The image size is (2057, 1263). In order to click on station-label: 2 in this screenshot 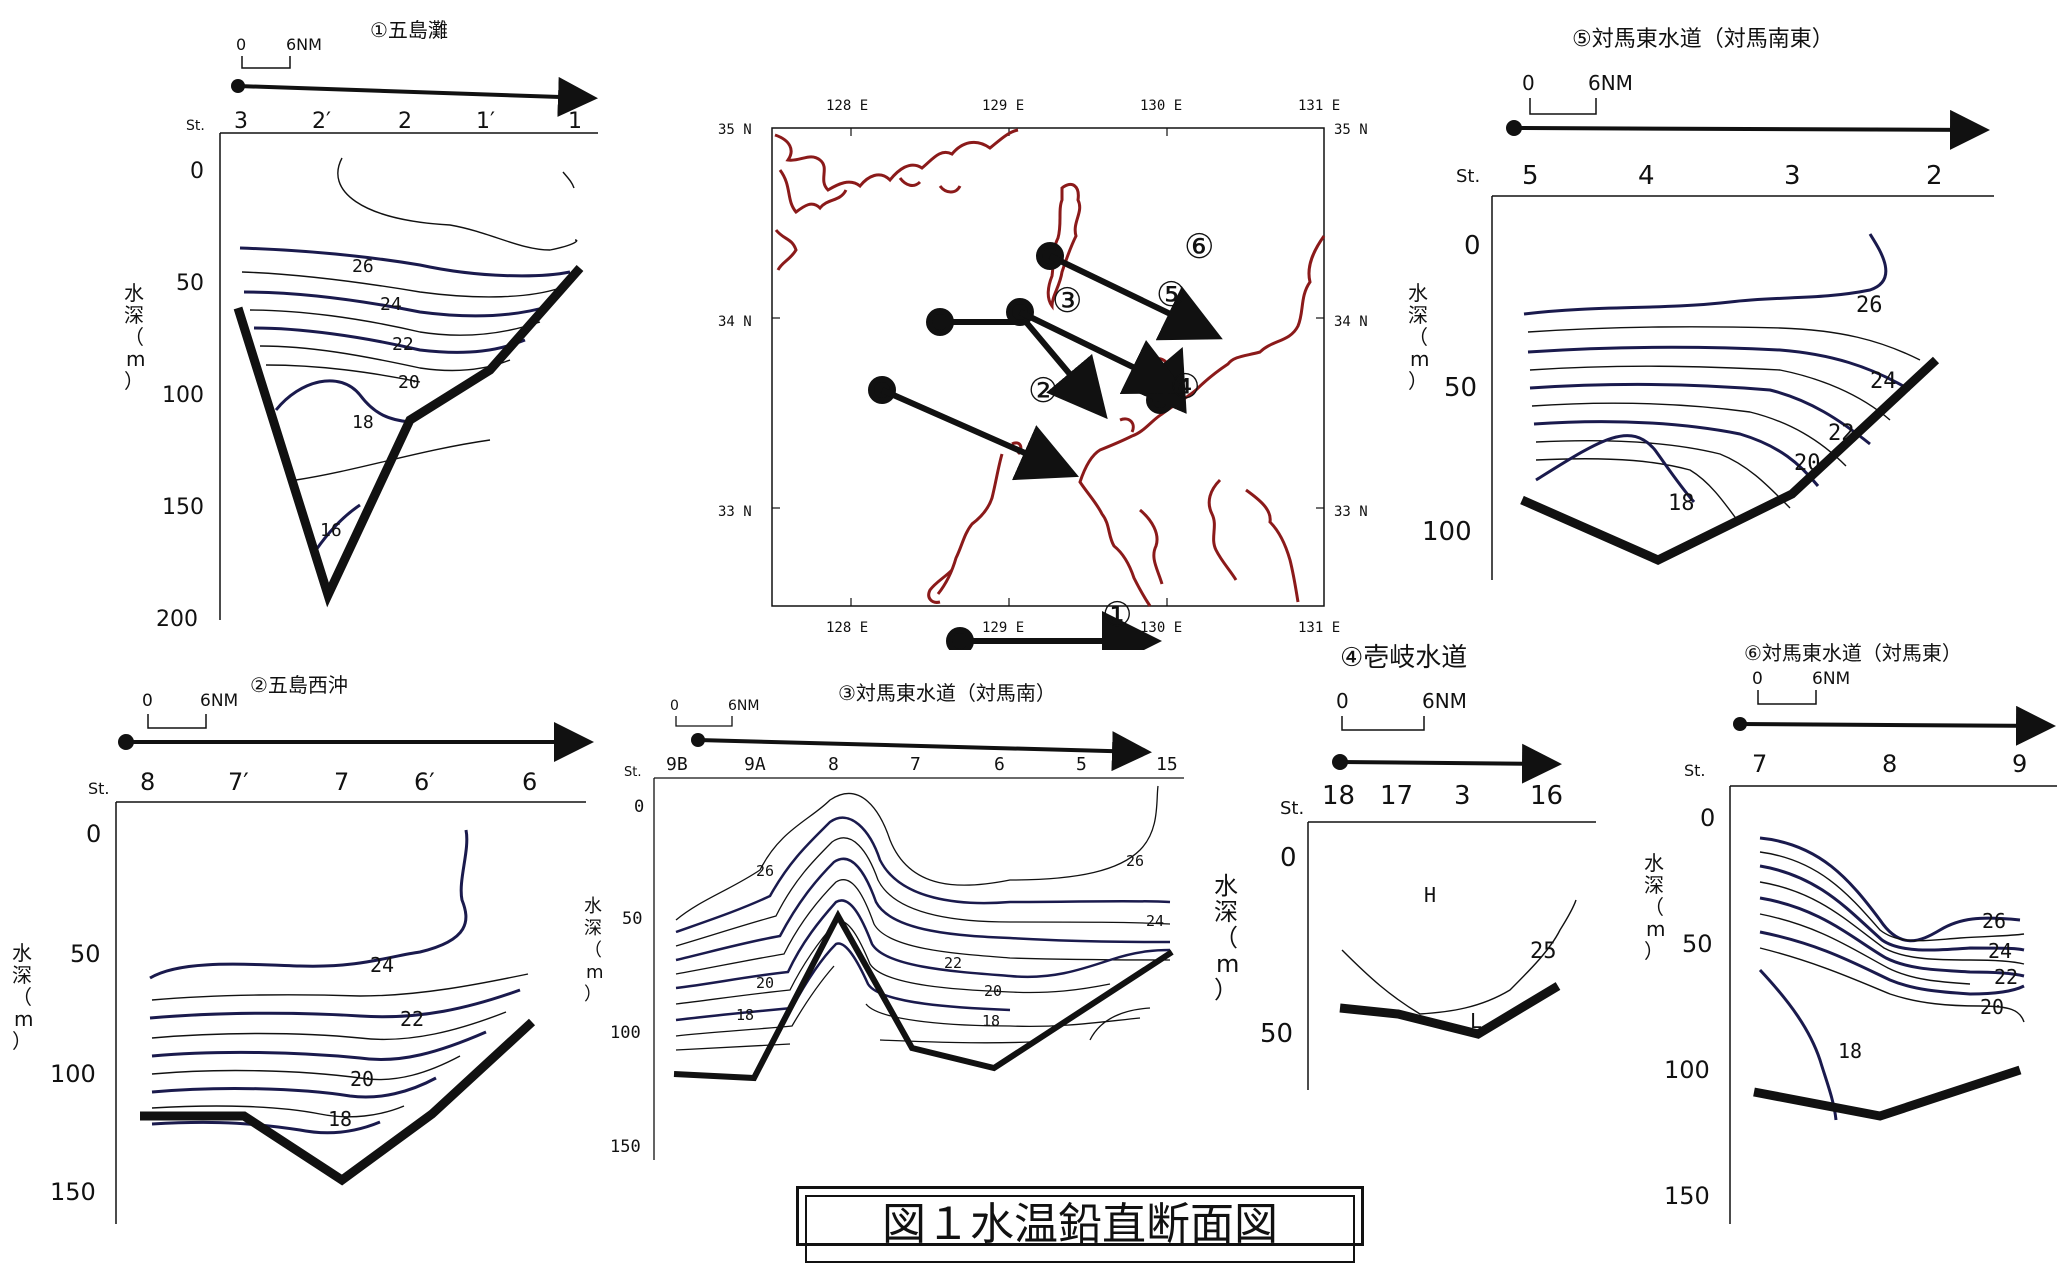, I will do `click(1934, 176)`.